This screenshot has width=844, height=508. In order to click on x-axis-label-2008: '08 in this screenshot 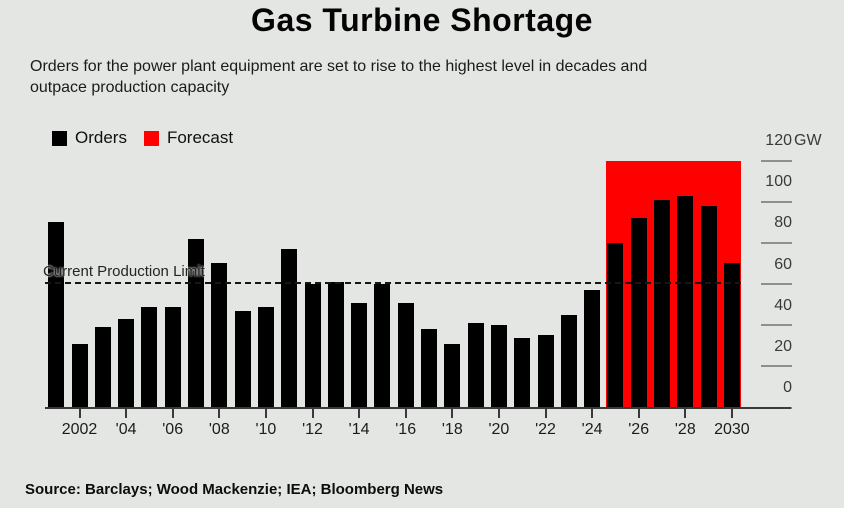, I will do `click(219, 429)`.